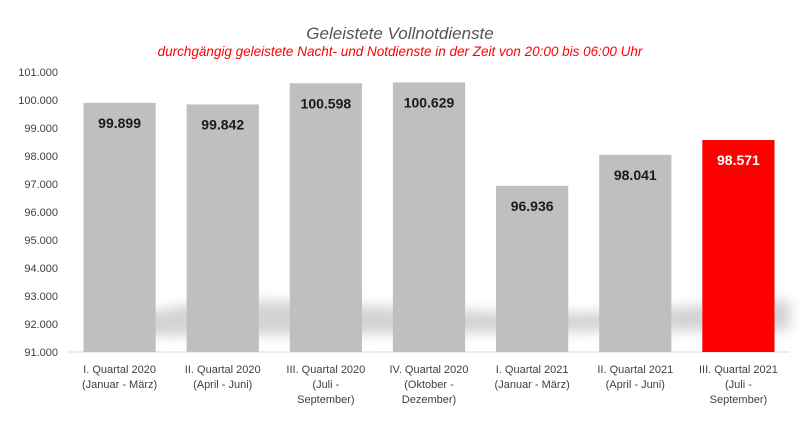 Image resolution: width=800 pixels, height=426 pixels. I want to click on chart-title: Geleistete Vollnotdienste, so click(400, 33).